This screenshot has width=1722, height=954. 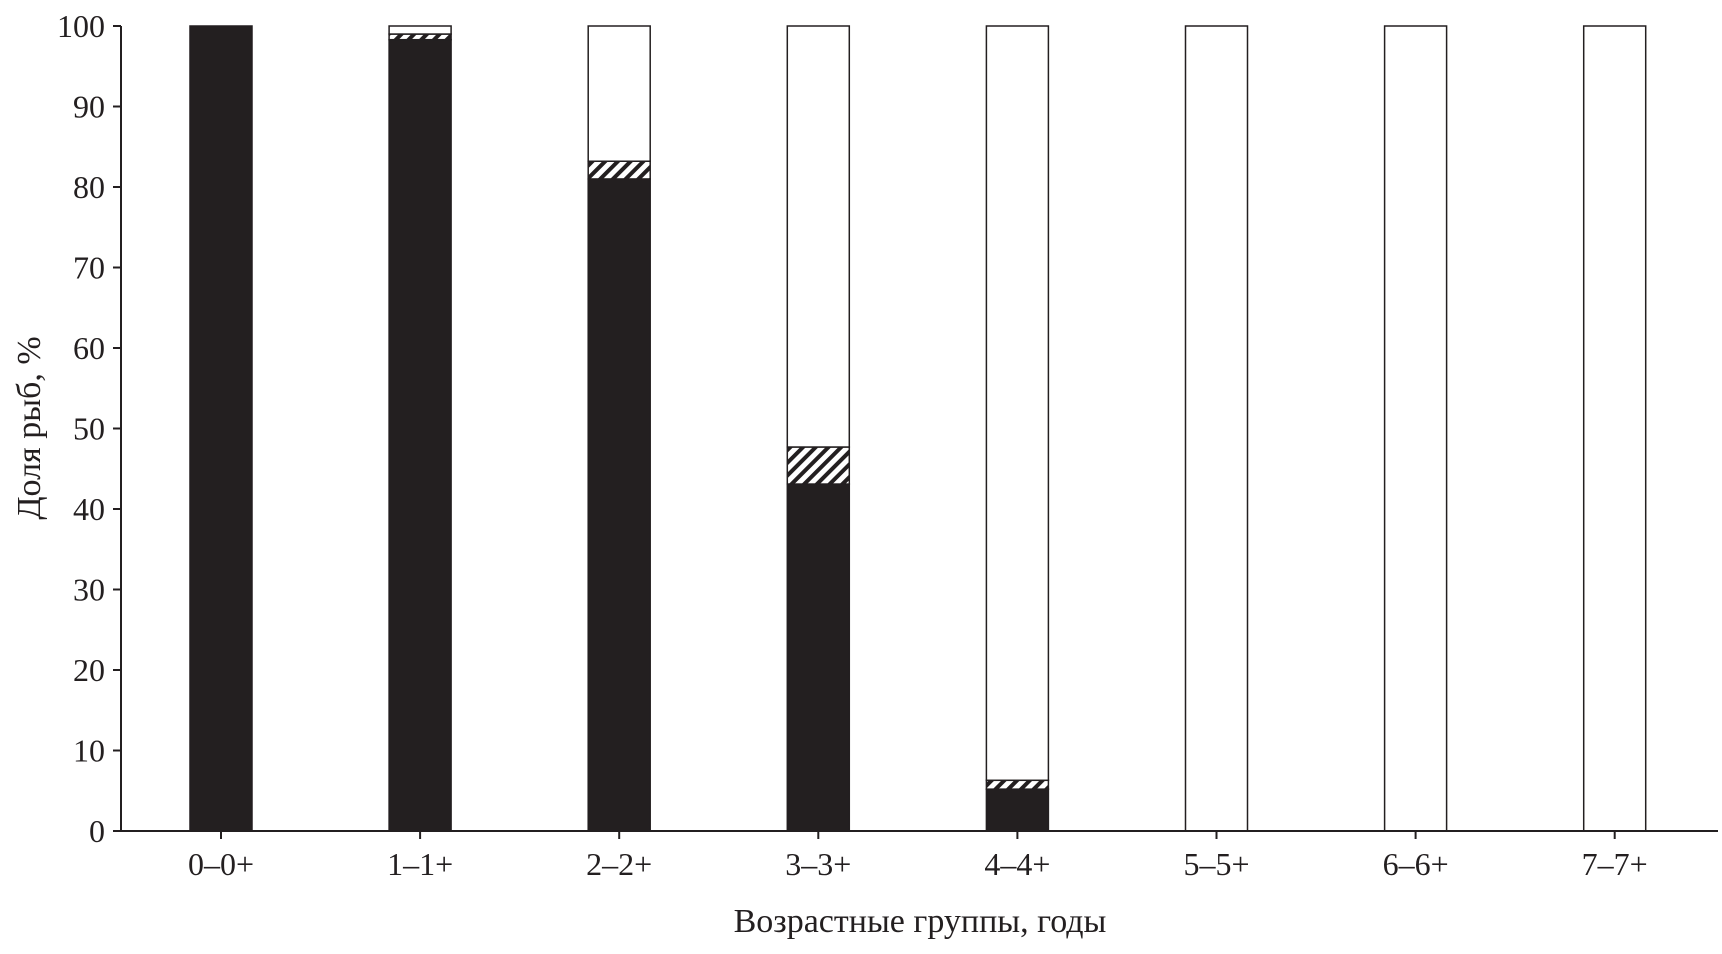 What do you see at coordinates (89, 268) in the screenshot?
I see `y-tick-label: 70` at bounding box center [89, 268].